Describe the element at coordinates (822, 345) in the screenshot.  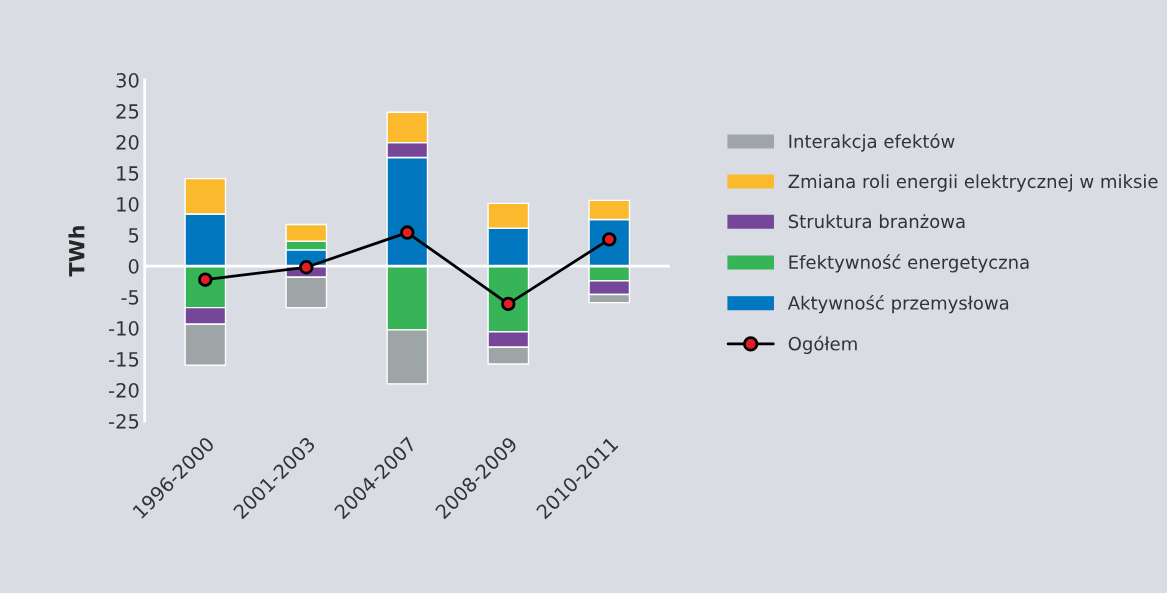
I see `legend-label: Ogółem` at that location.